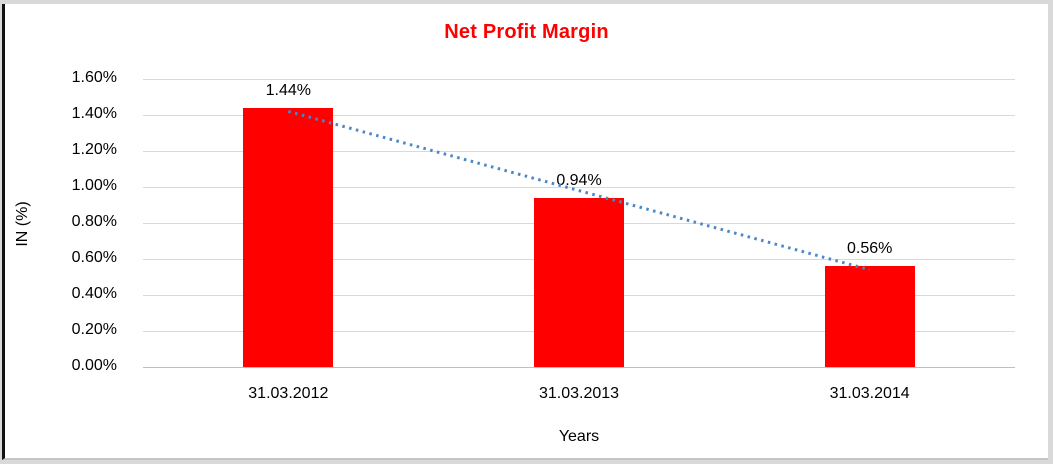  Describe the element at coordinates (526, 32) in the screenshot. I see `chart-title: Net Profit Margin` at that location.